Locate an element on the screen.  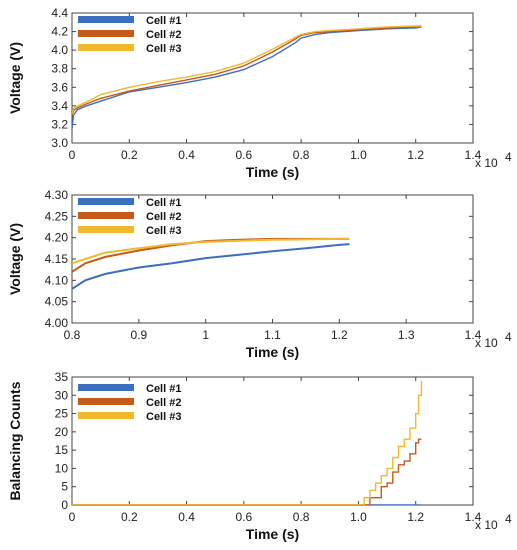
y-tick-label: 25 is located at coordinates (62, 414).